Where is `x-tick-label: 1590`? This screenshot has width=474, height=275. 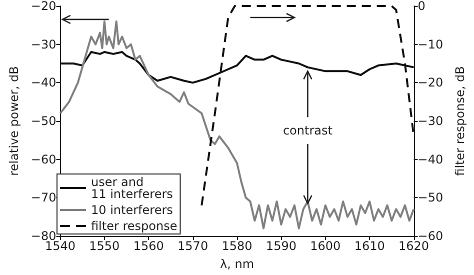
x-tick-label: 1590 is located at coordinates (281, 246).